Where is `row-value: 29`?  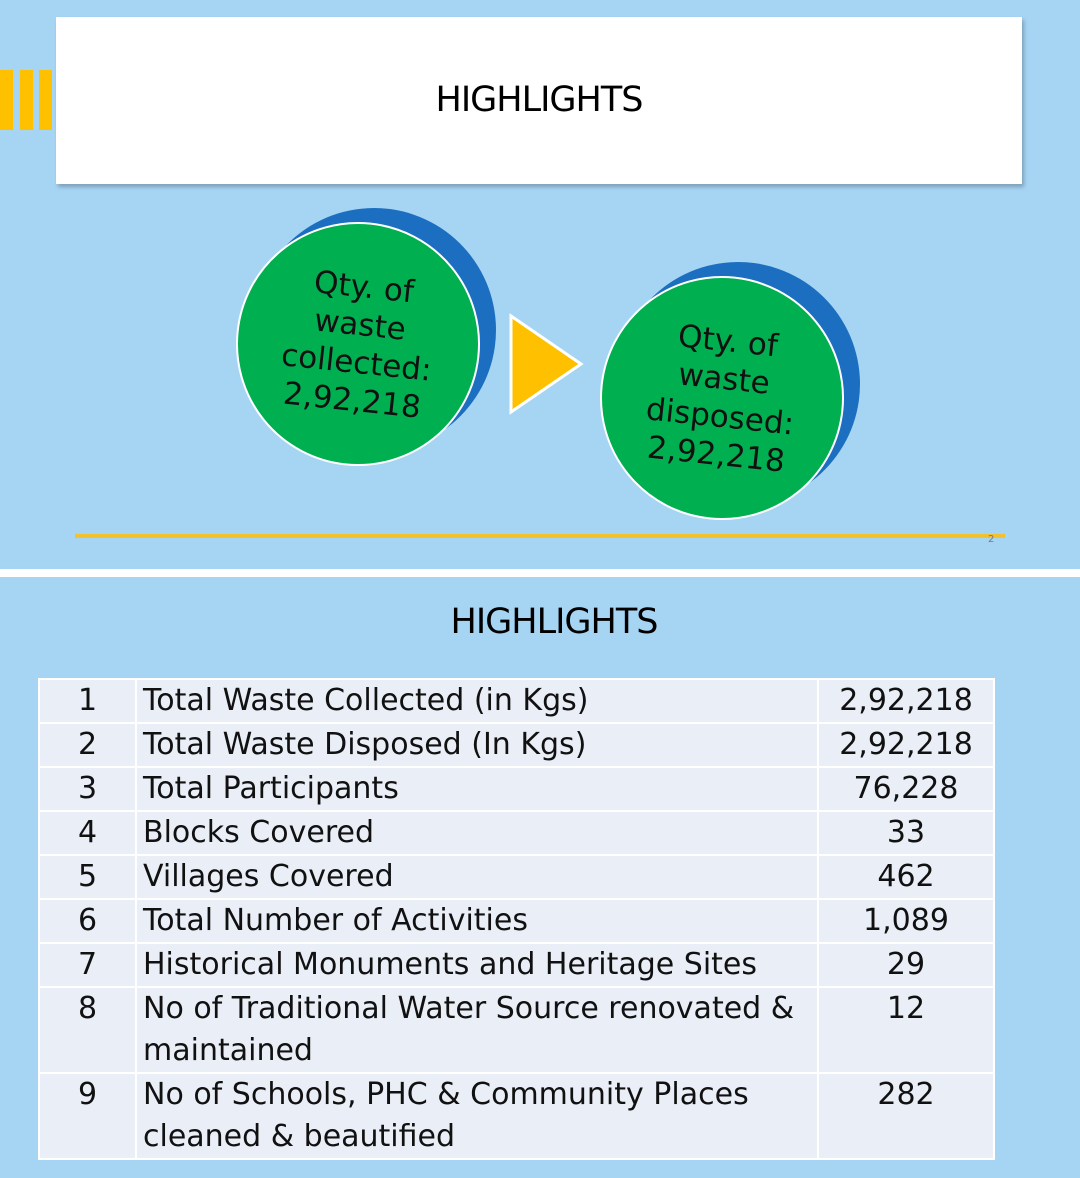 row-value: 29 is located at coordinates (906, 965).